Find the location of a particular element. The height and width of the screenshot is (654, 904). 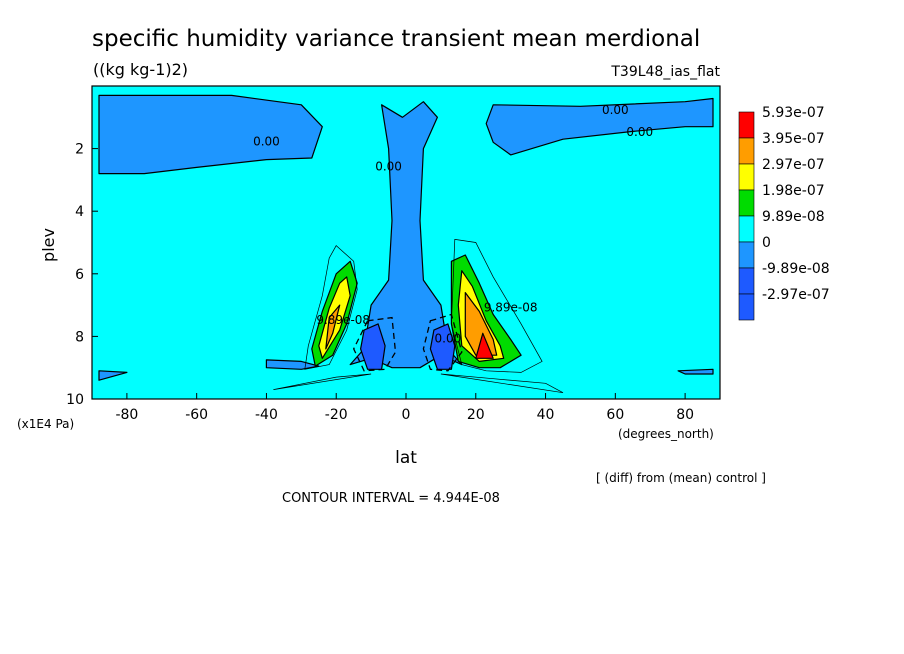

x-axis-label: lat is located at coordinates (406, 458).